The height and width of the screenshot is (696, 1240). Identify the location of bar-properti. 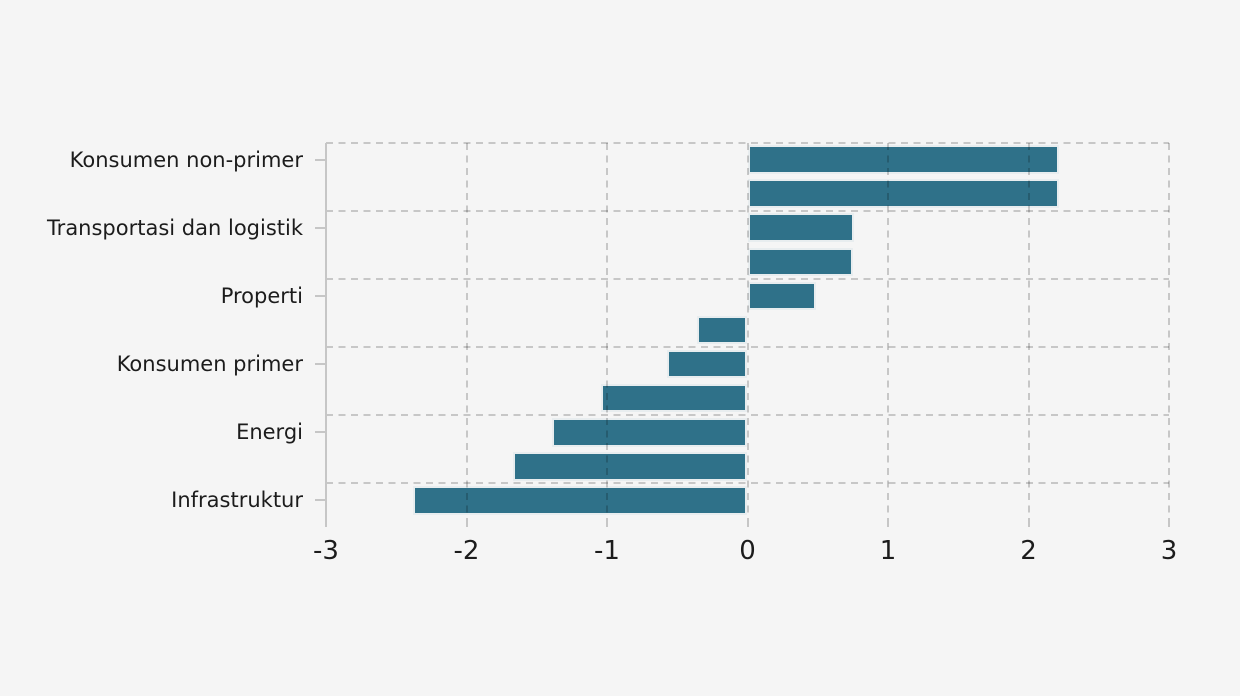
(782, 296).